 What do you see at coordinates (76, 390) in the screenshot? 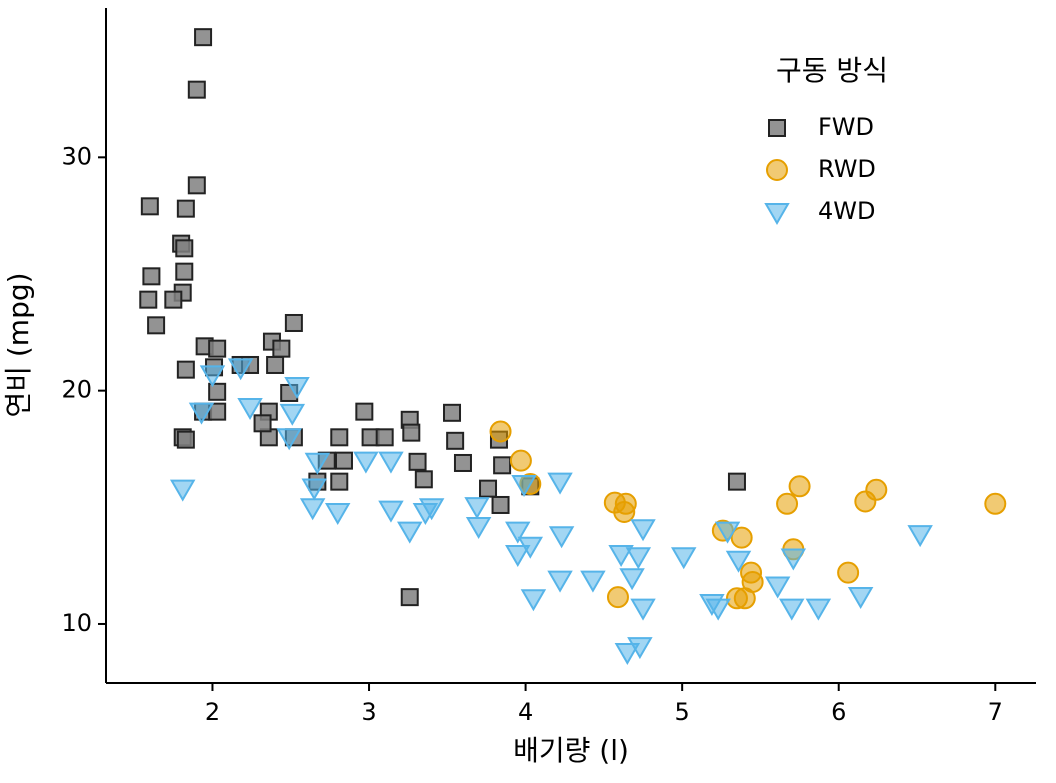
I see `y-tick-label: 20` at bounding box center [76, 390].